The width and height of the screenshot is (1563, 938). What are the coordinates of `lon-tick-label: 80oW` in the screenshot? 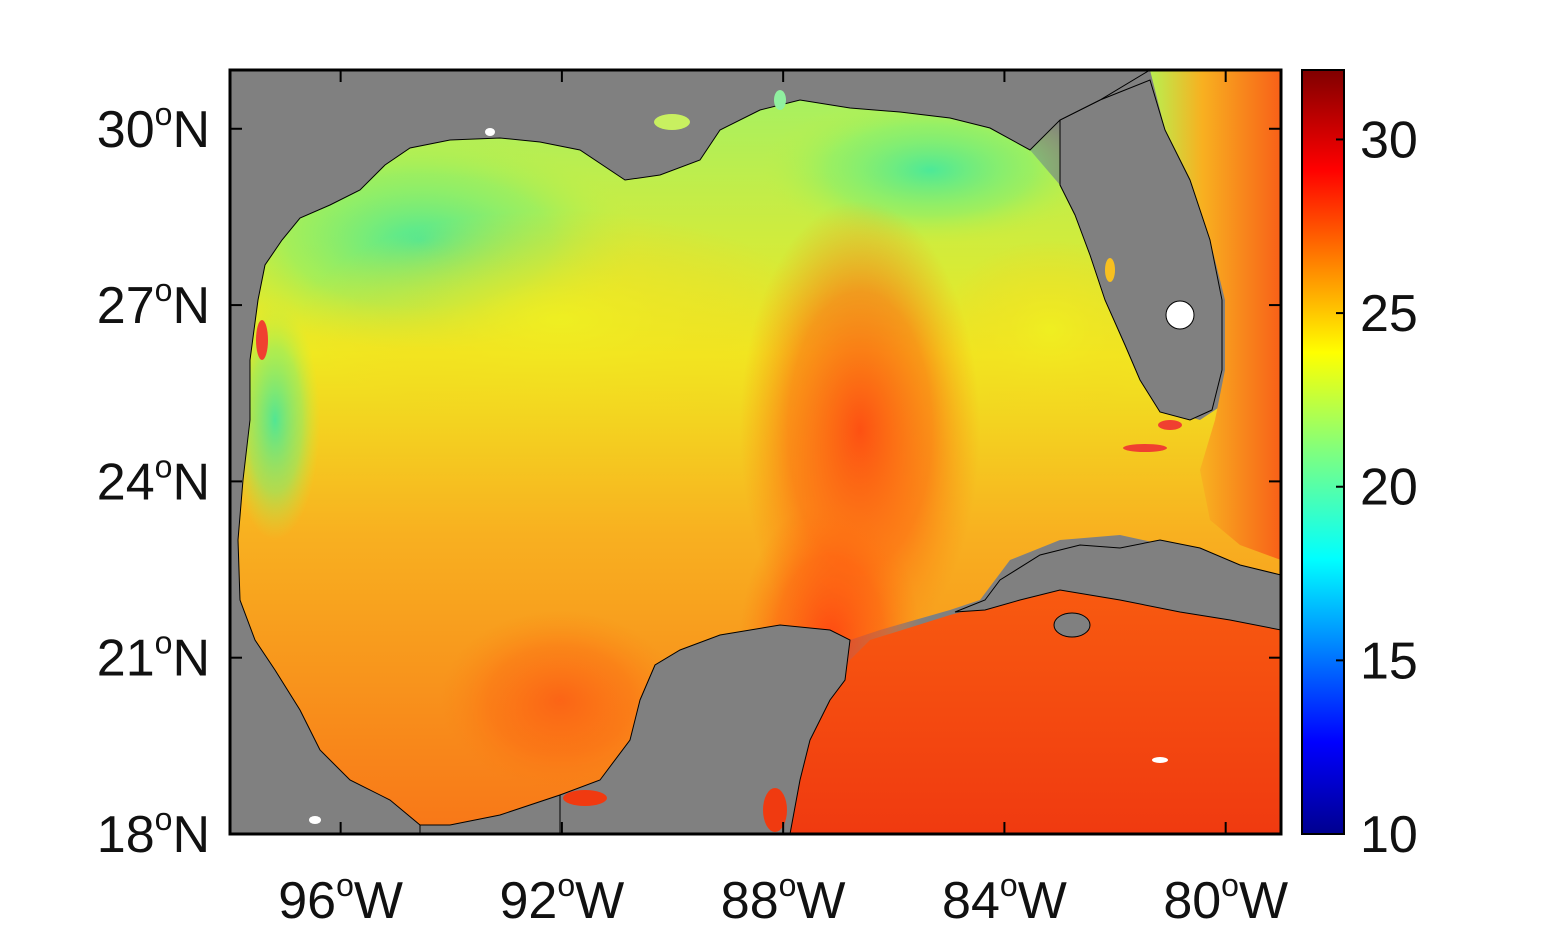 It's located at (1225, 898).